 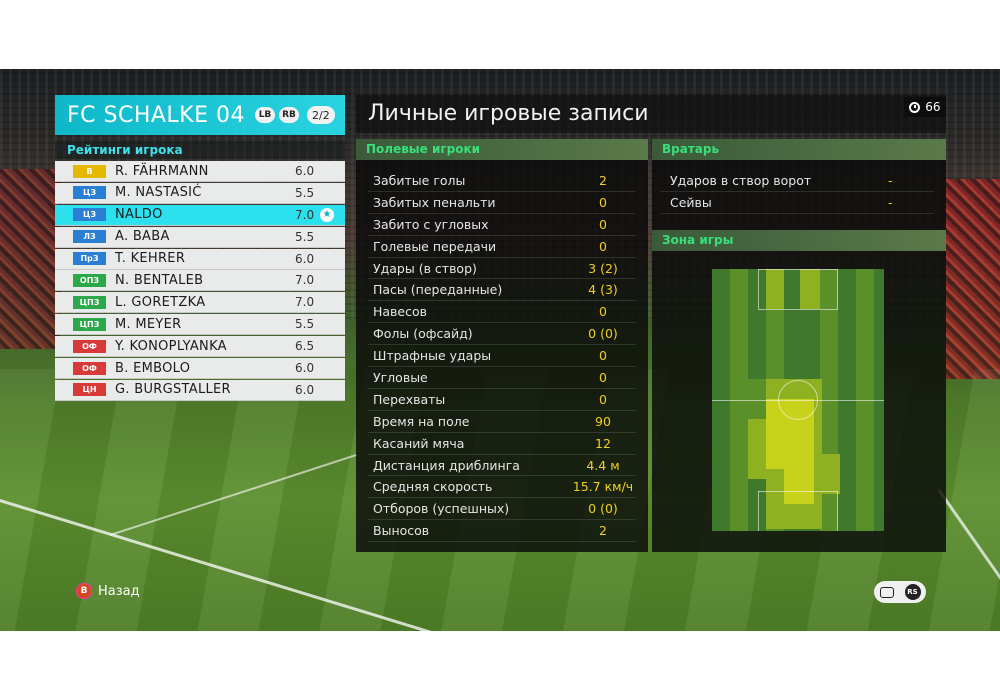 What do you see at coordinates (434, 202) in the screenshot?
I see `stat-label: Забитых пенальти` at bounding box center [434, 202].